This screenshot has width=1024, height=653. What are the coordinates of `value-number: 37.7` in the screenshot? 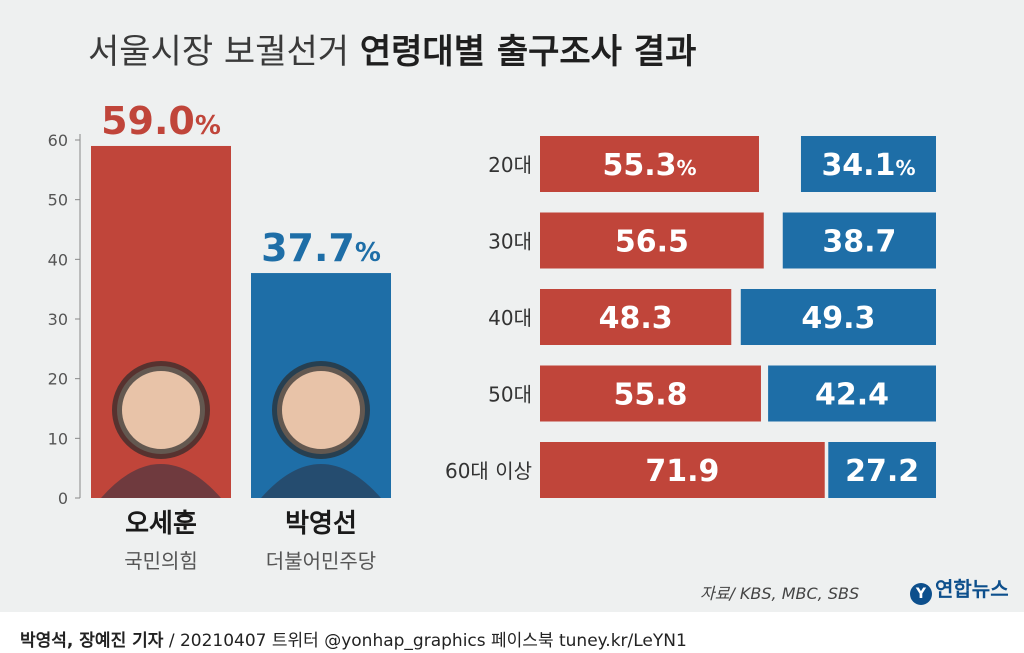 It's located at (308, 248).